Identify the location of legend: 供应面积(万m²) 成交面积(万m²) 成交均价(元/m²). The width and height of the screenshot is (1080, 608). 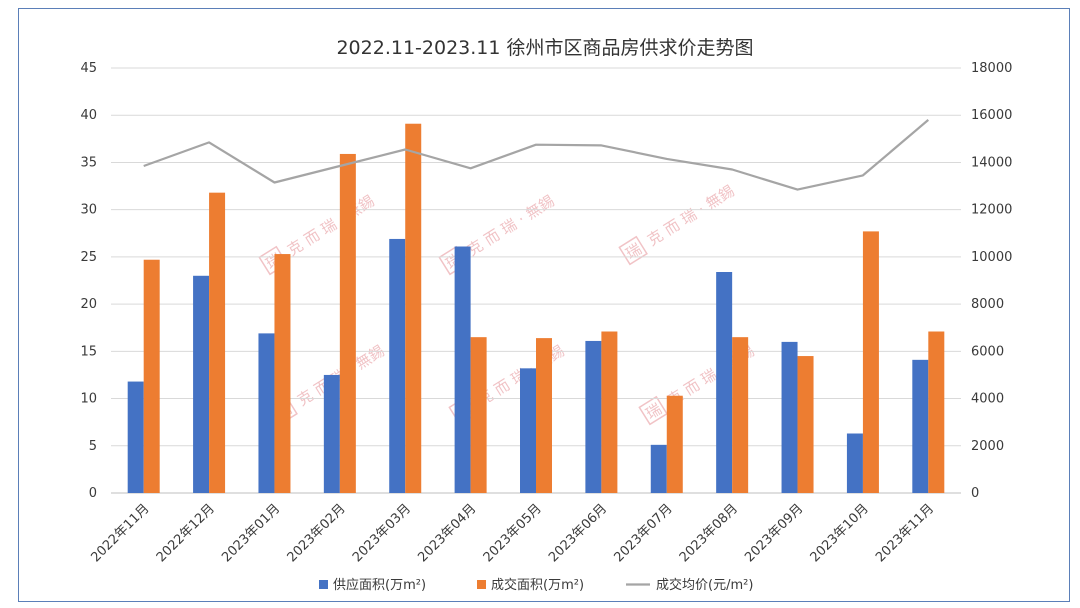
(536, 585).